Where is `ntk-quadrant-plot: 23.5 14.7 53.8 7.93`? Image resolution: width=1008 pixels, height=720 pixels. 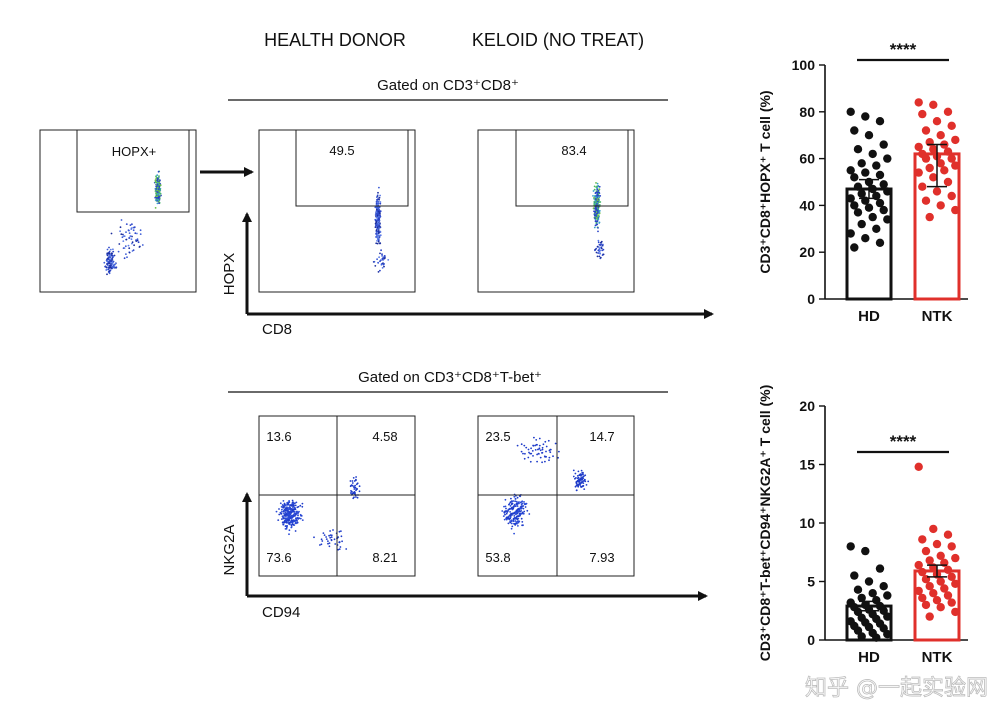
ntk-quadrant-plot: 23.5 14.7 53.8 7.93 is located at coordinates (556, 496).